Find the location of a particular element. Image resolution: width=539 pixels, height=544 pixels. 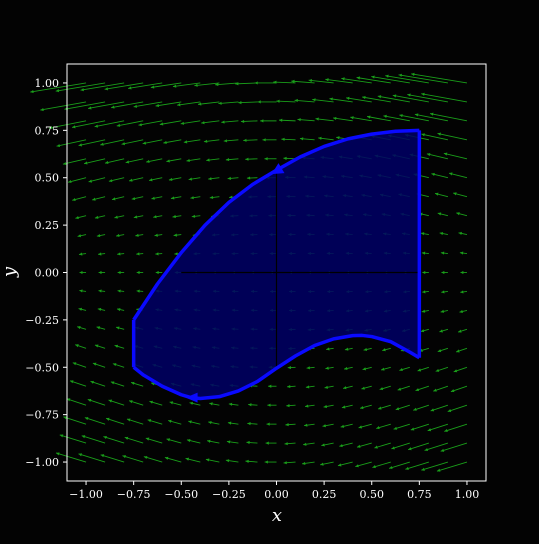

x-tick-label: 0.50 is located at coordinates (371, 494).